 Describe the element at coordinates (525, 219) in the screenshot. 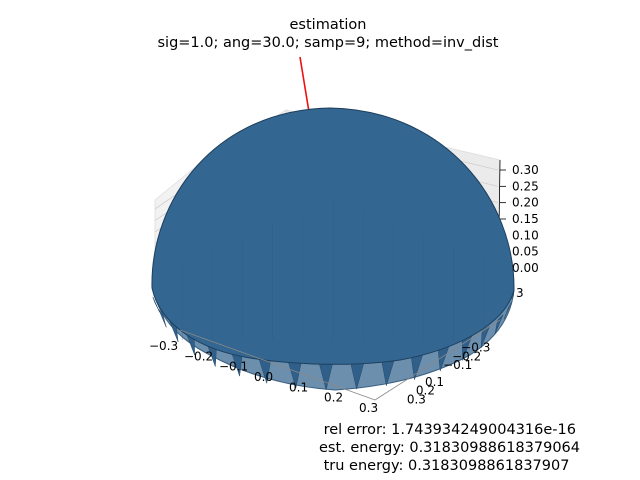

I see `z-tick-label-3: 0.15` at that location.